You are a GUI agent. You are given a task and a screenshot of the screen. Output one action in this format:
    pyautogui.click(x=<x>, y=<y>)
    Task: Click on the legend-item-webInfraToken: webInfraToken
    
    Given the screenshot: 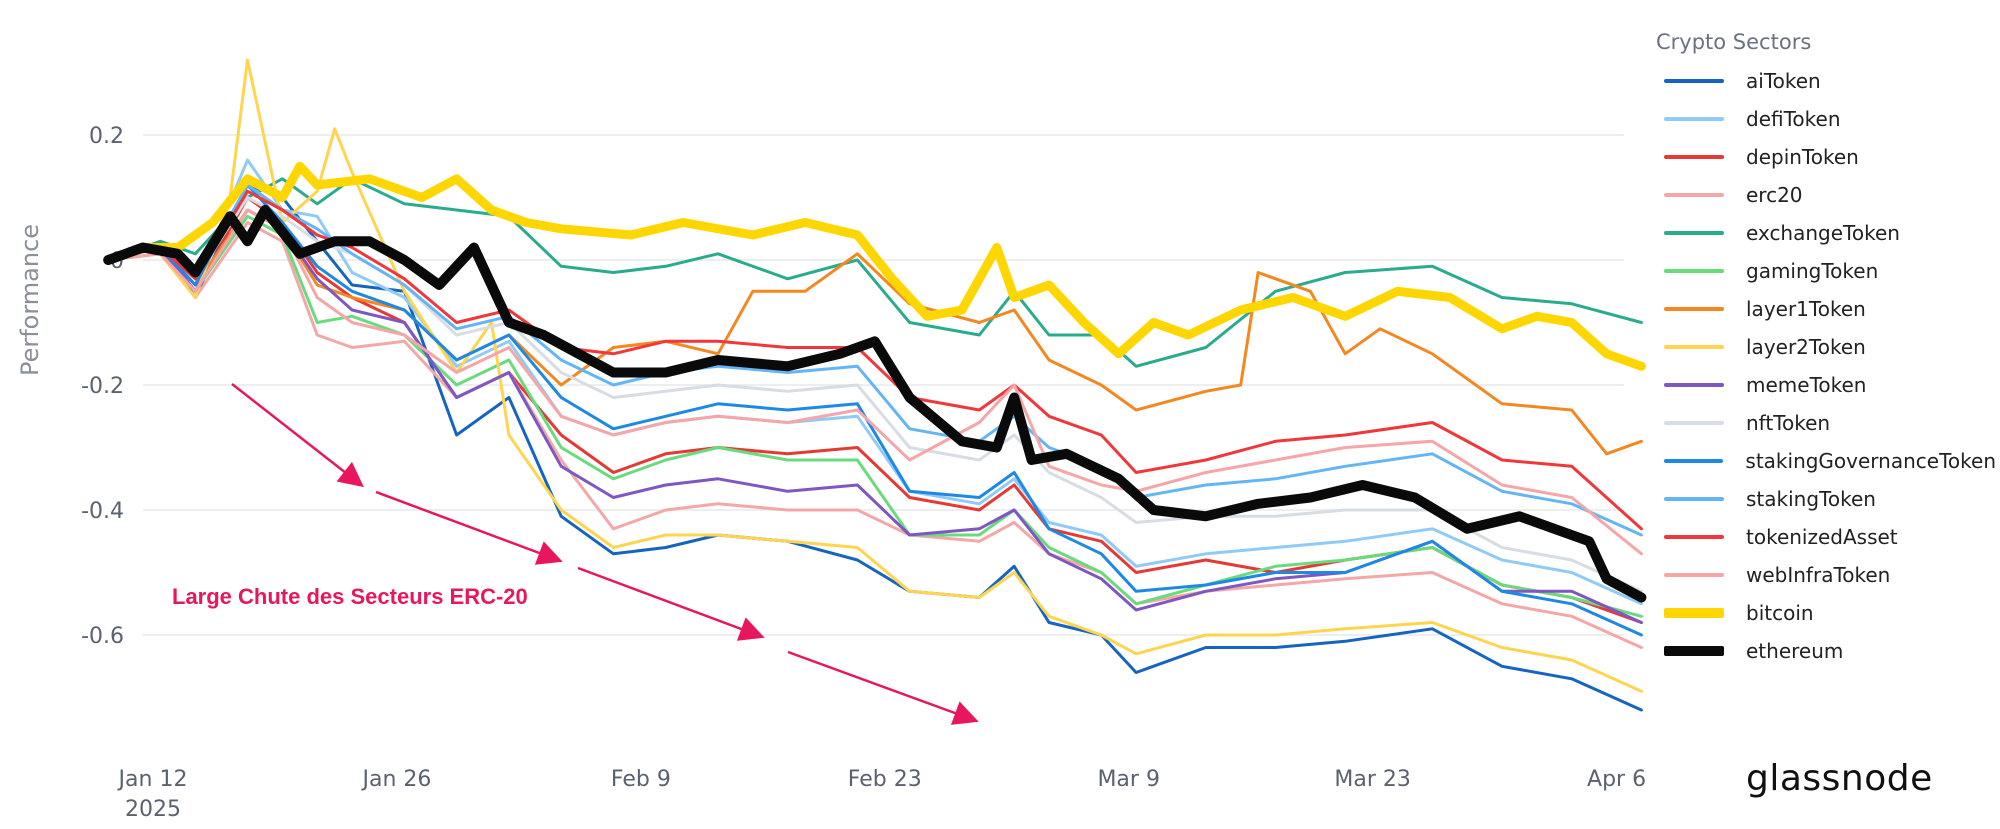 What is the action you would take?
    pyautogui.click(x=1826, y=575)
    